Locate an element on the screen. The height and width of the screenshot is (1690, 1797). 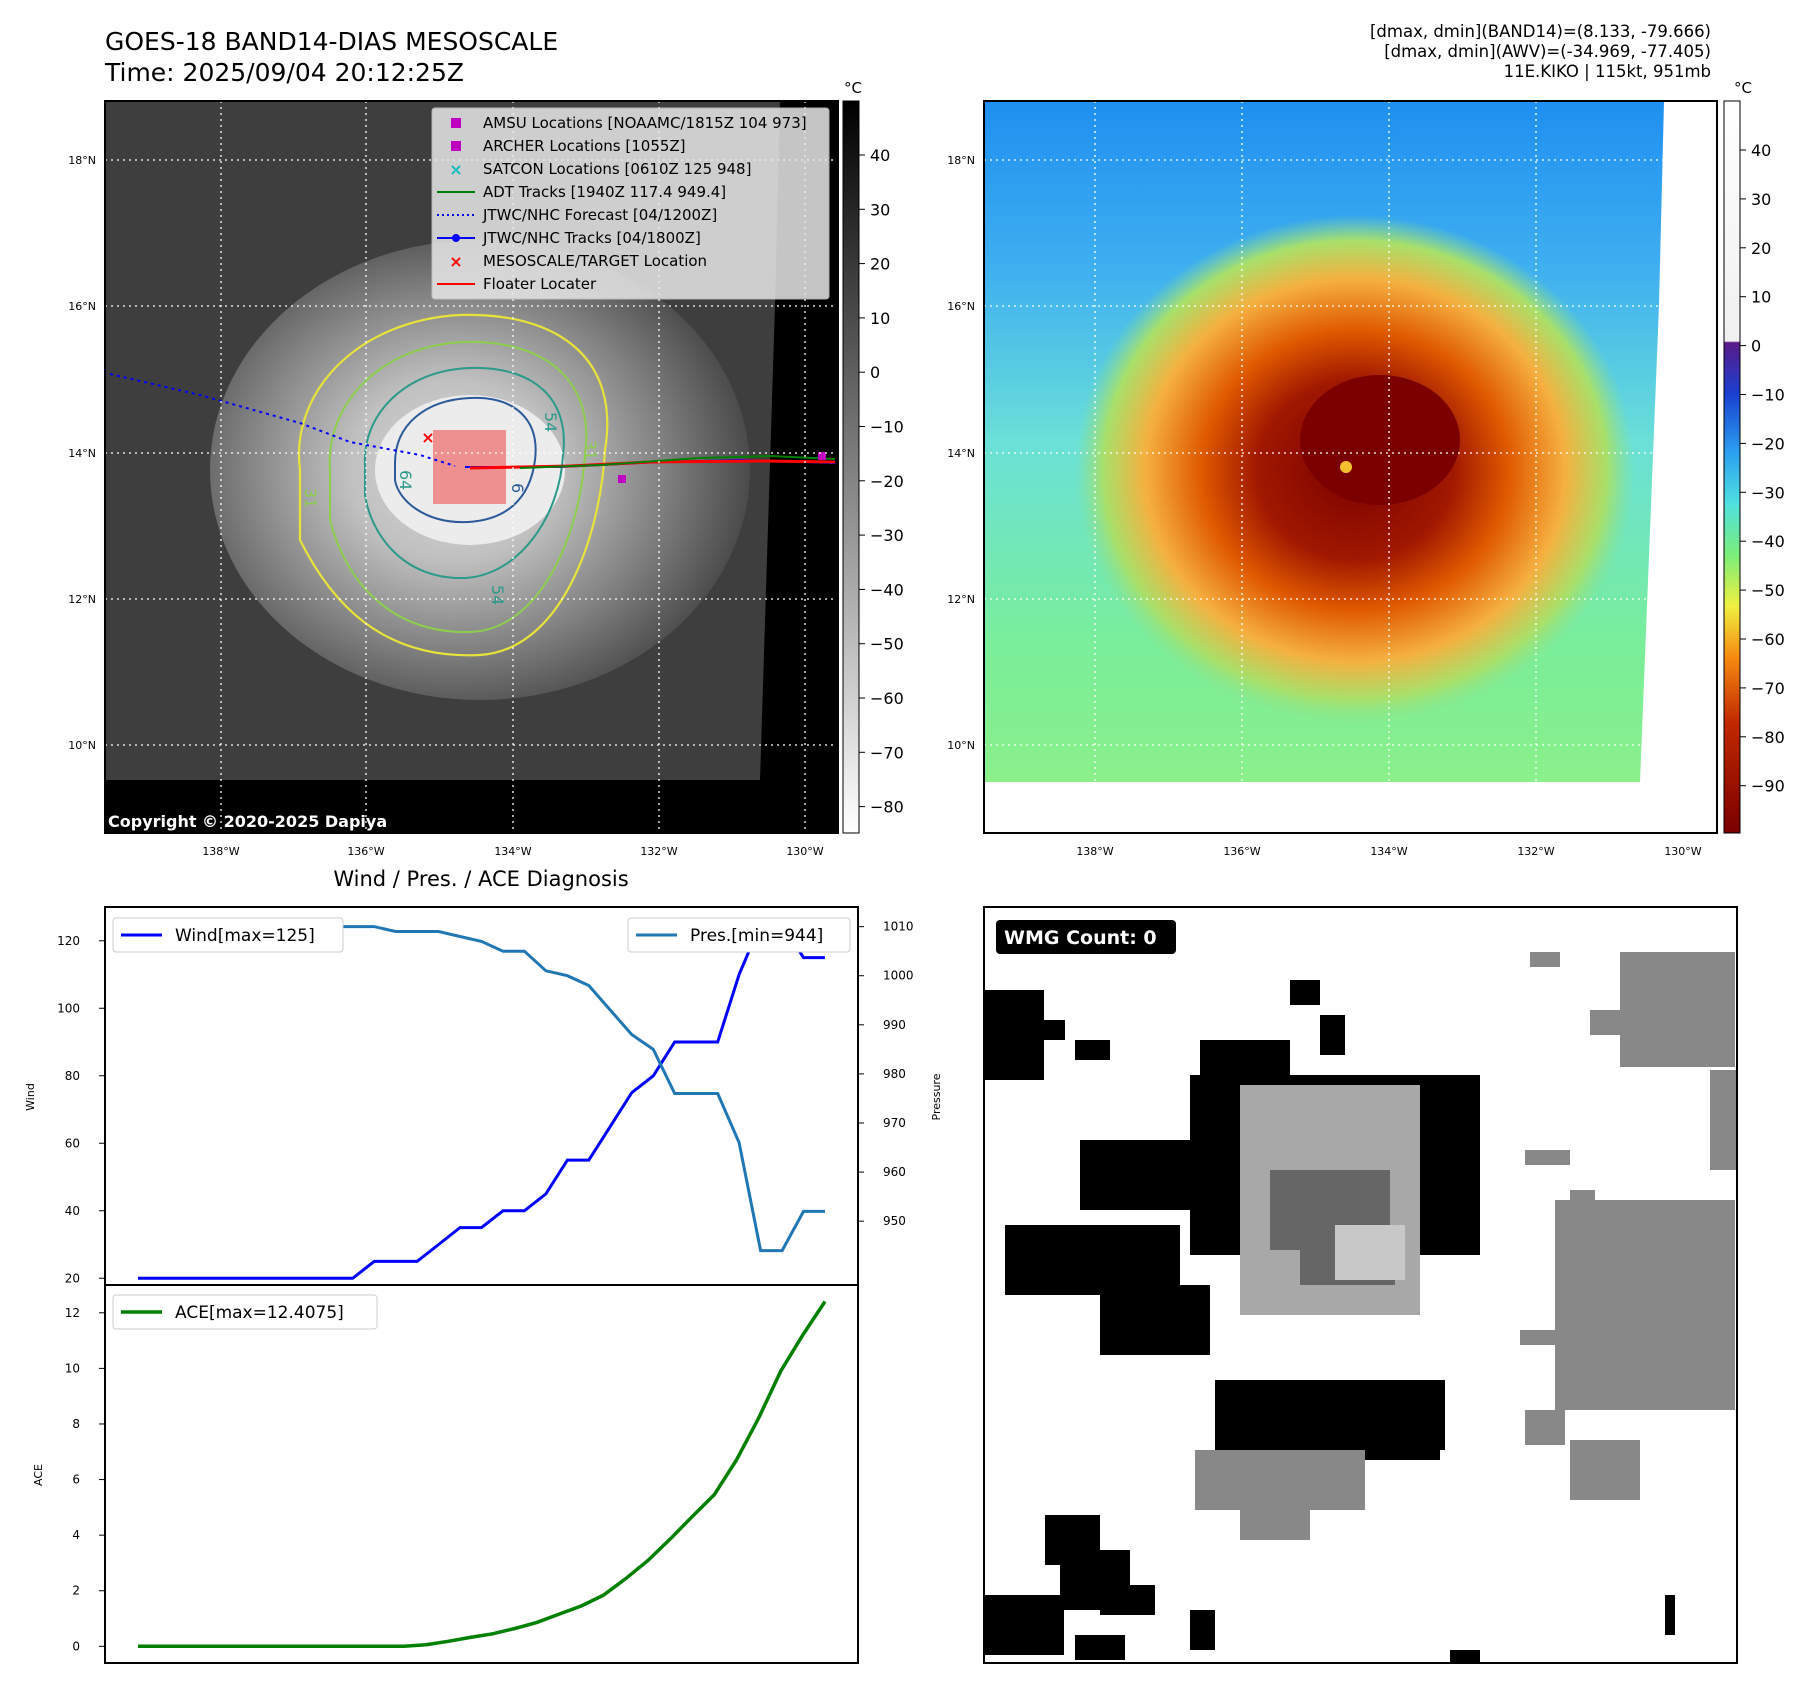
title-line-1: GOES-18 BAND14-DIAS MESOSCALE is located at coordinates (332, 41).